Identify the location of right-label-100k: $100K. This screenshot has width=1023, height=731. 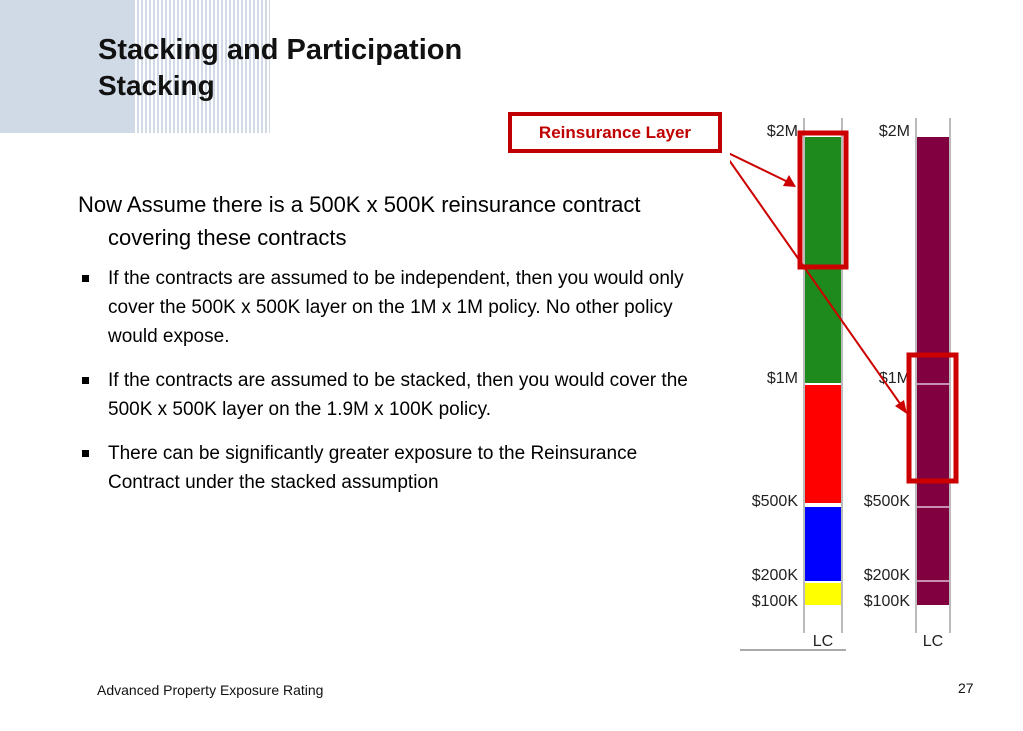
(887, 601).